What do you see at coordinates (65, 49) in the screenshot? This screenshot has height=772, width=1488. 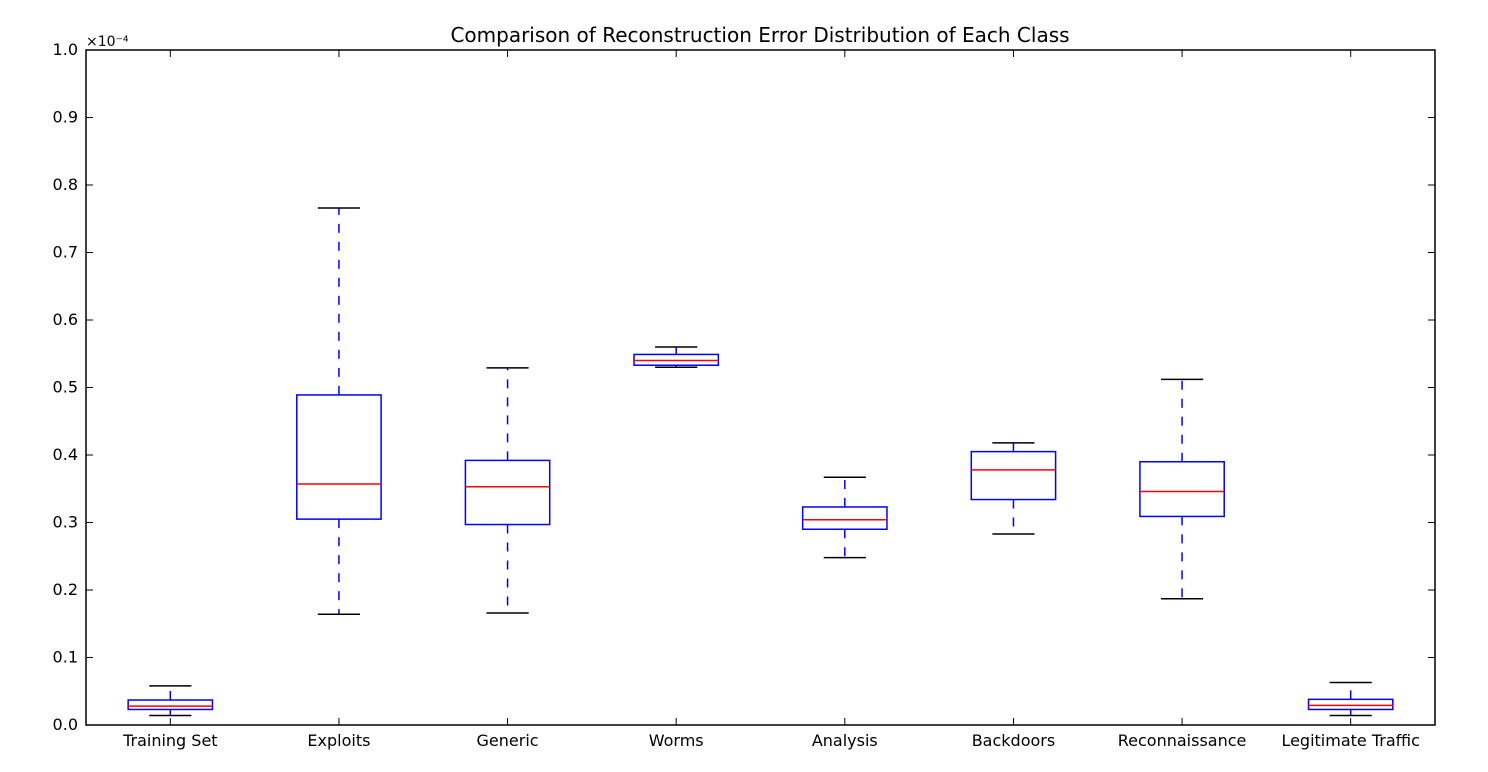 I see `y-tick-label: 1.0` at bounding box center [65, 49].